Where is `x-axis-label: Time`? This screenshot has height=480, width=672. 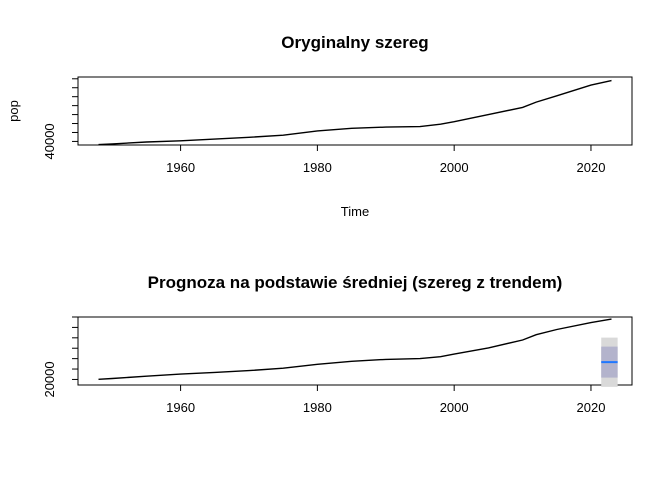 x-axis-label: Time is located at coordinates (355, 211).